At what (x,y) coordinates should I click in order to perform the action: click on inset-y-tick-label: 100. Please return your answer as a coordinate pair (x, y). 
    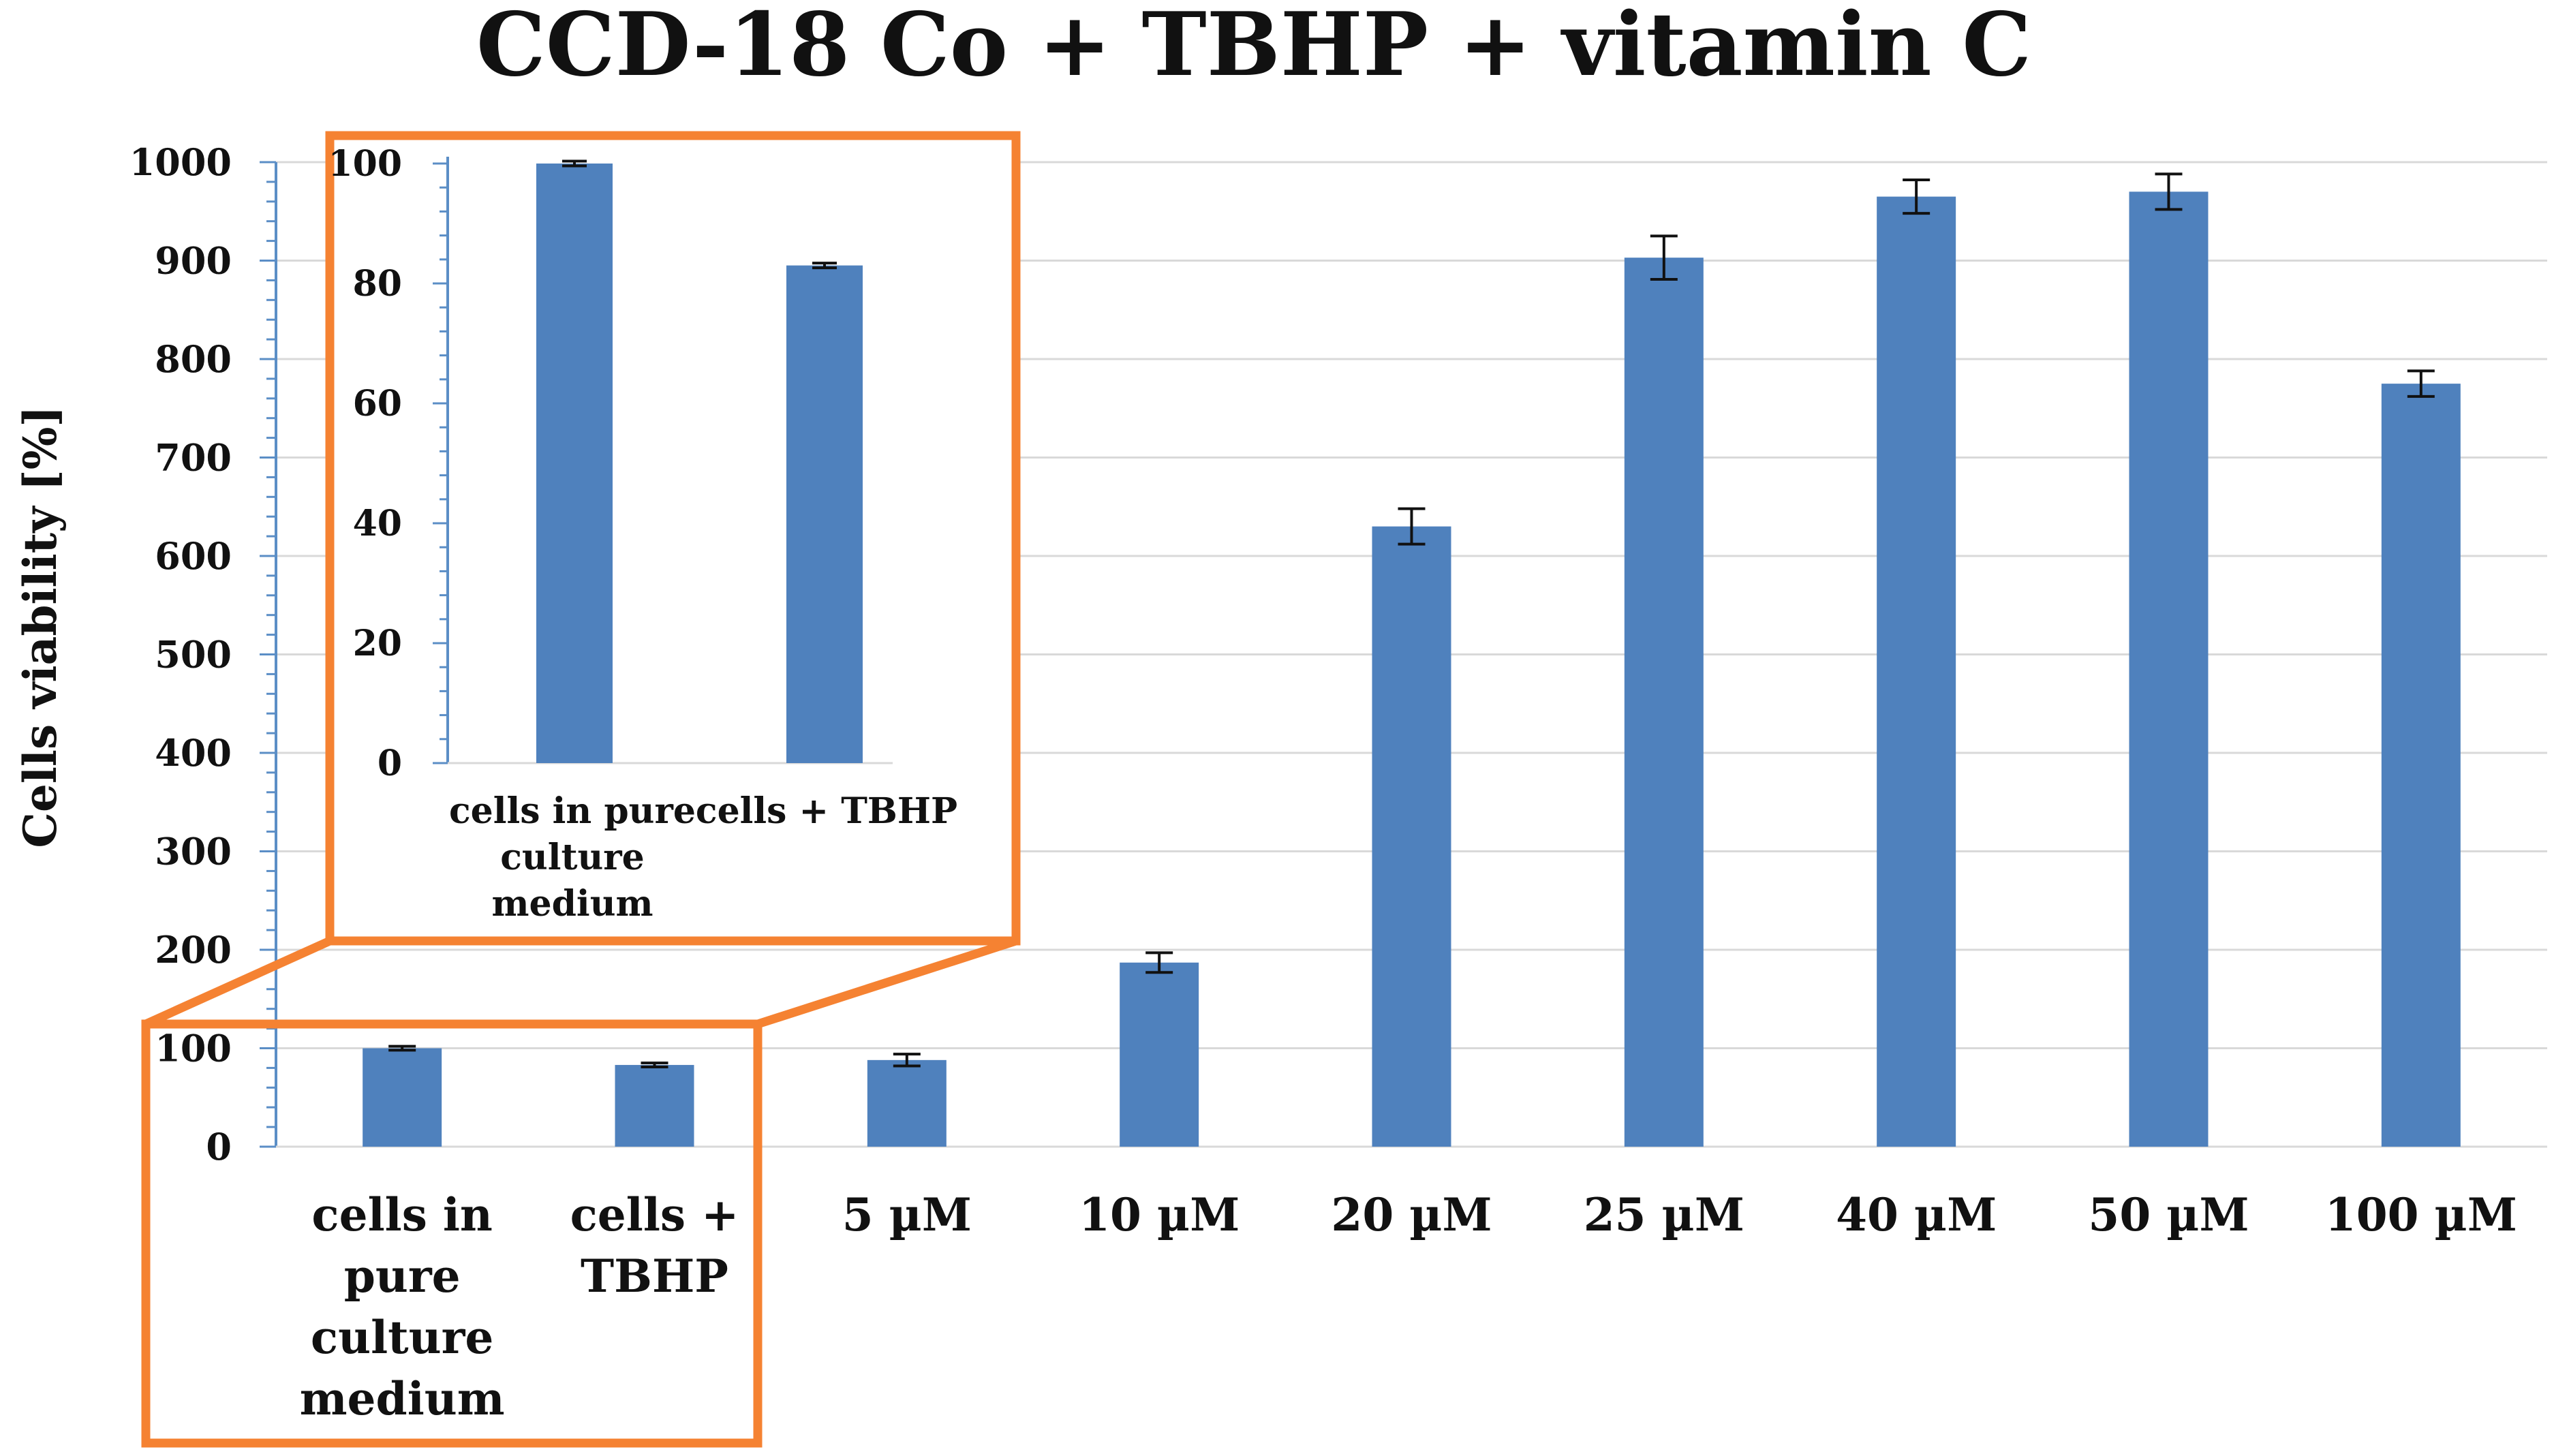
    Looking at the image, I should click on (365, 164).